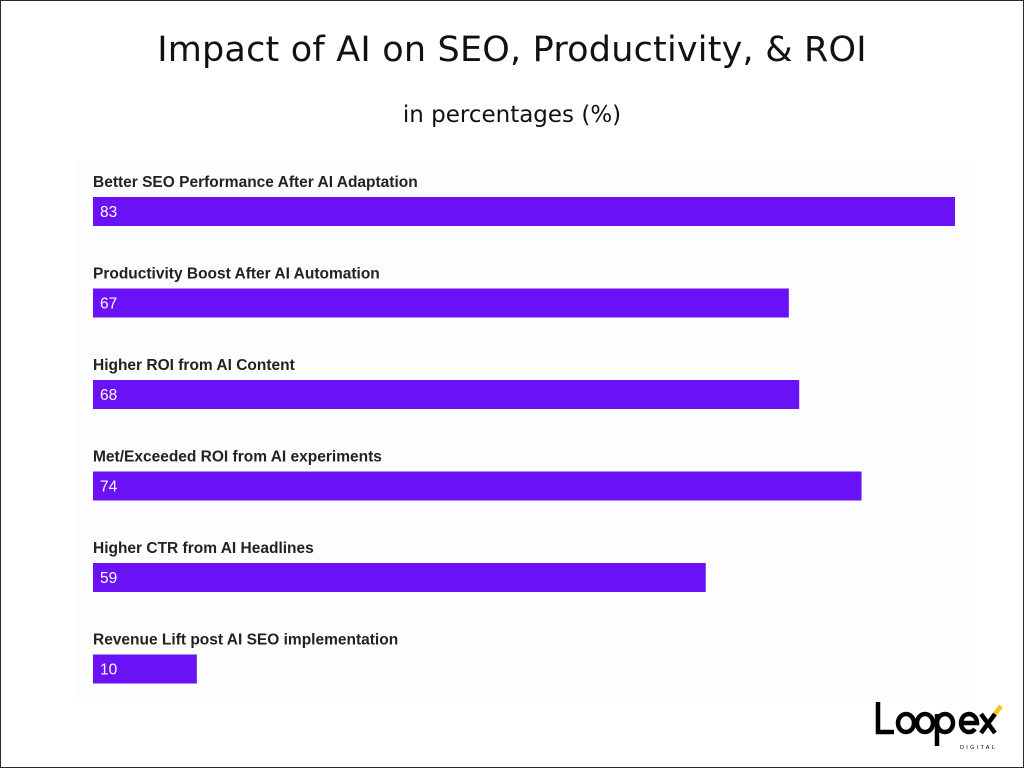  Describe the element at coordinates (939, 726) in the screenshot. I see `loopex-logo: DIGITAL` at that location.